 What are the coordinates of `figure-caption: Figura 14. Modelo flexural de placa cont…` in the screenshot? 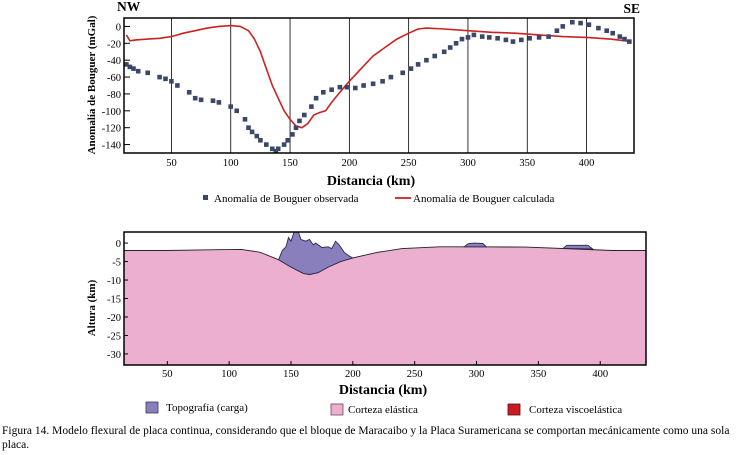 It's located at (366, 438).